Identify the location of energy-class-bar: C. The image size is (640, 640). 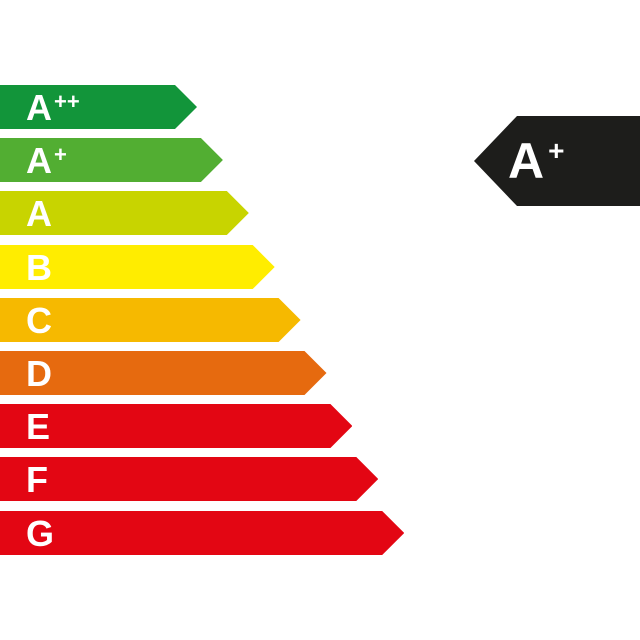
(150, 319).